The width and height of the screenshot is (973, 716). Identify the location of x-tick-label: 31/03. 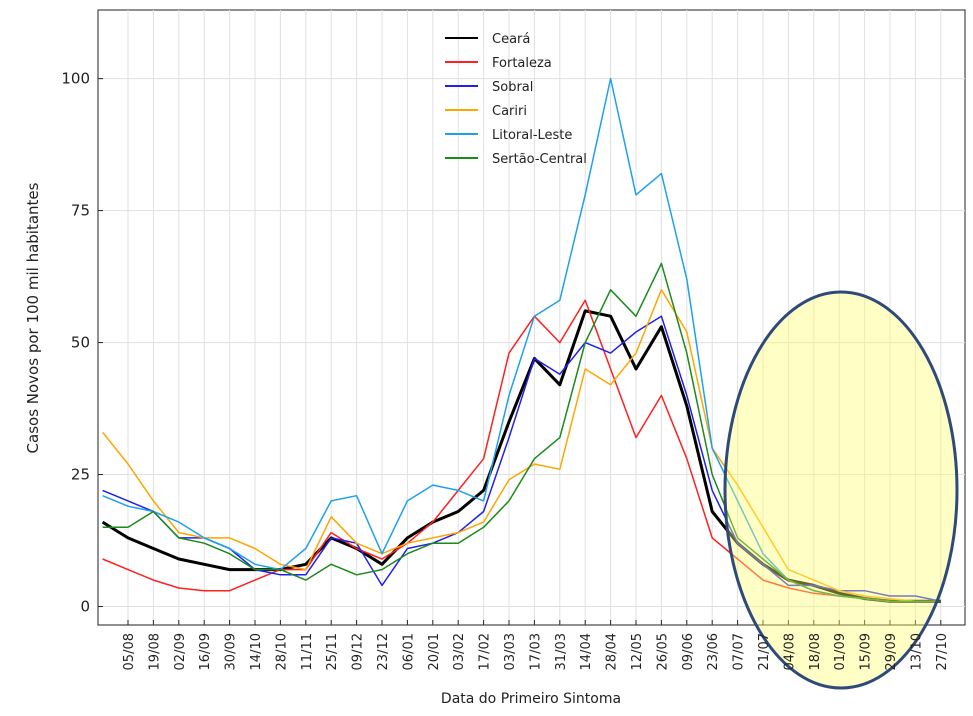
(561, 651).